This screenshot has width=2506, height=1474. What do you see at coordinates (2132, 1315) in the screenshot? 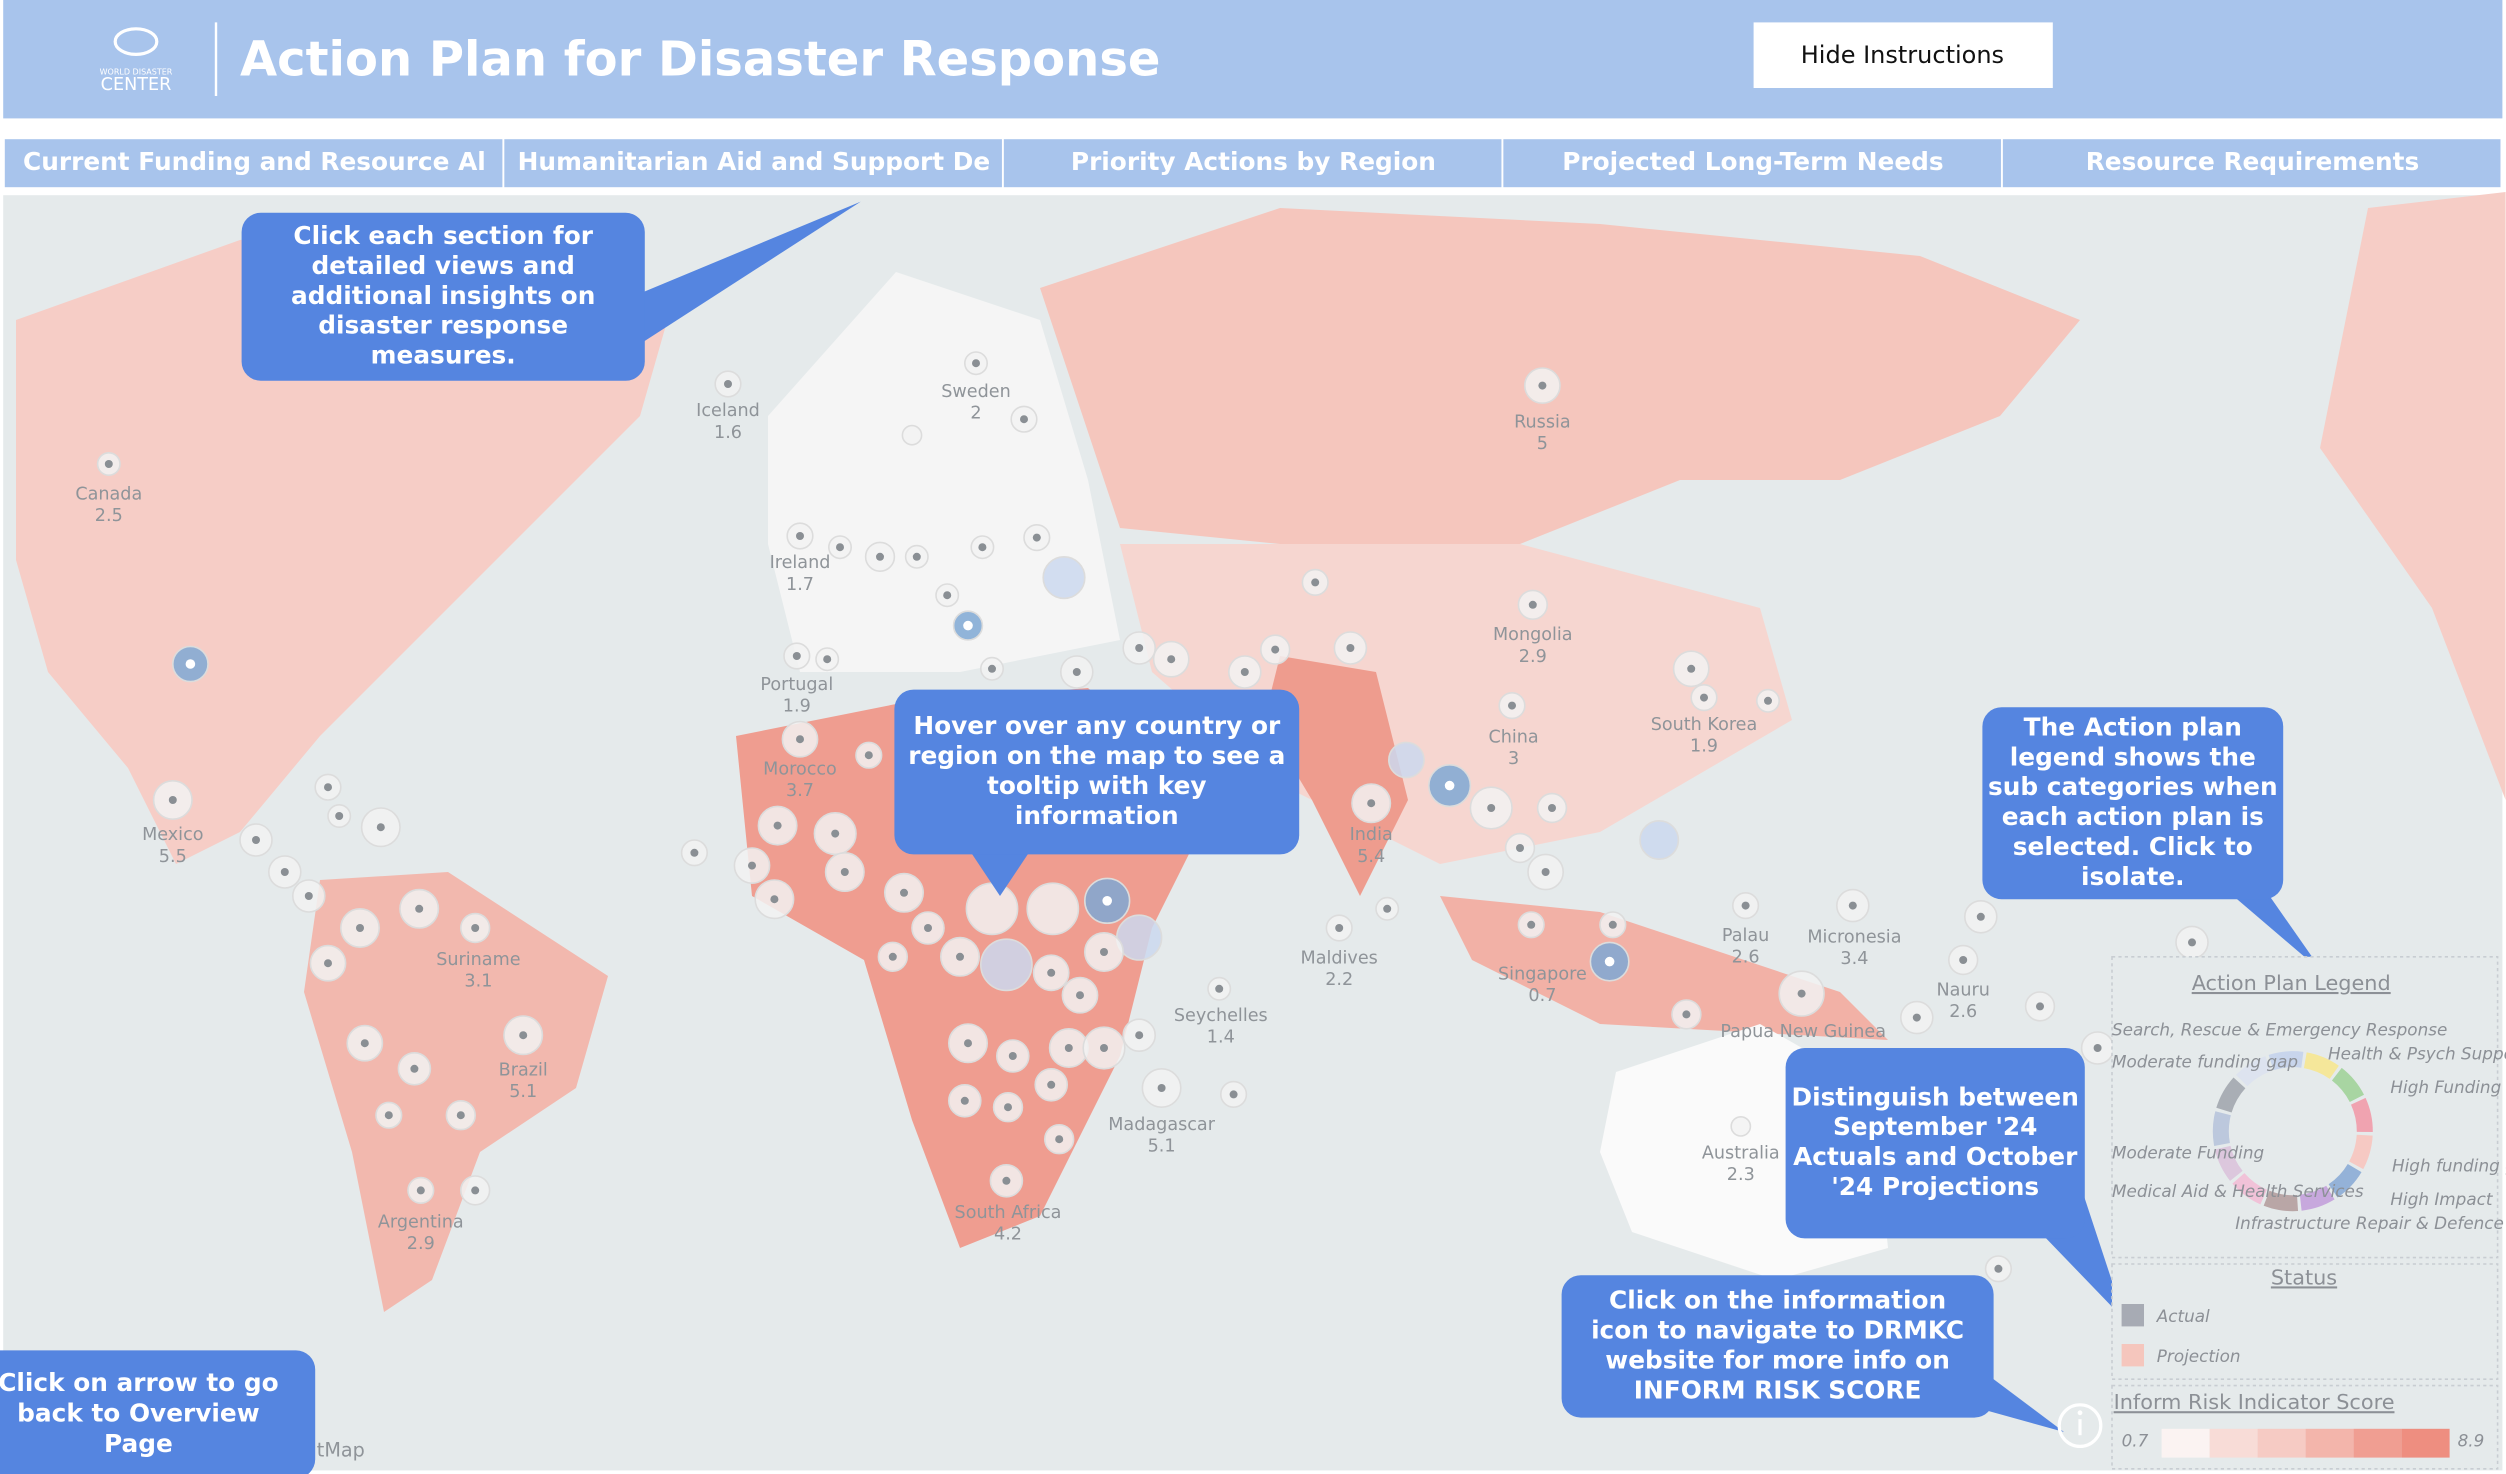
I see `actual-swatch` at bounding box center [2132, 1315].